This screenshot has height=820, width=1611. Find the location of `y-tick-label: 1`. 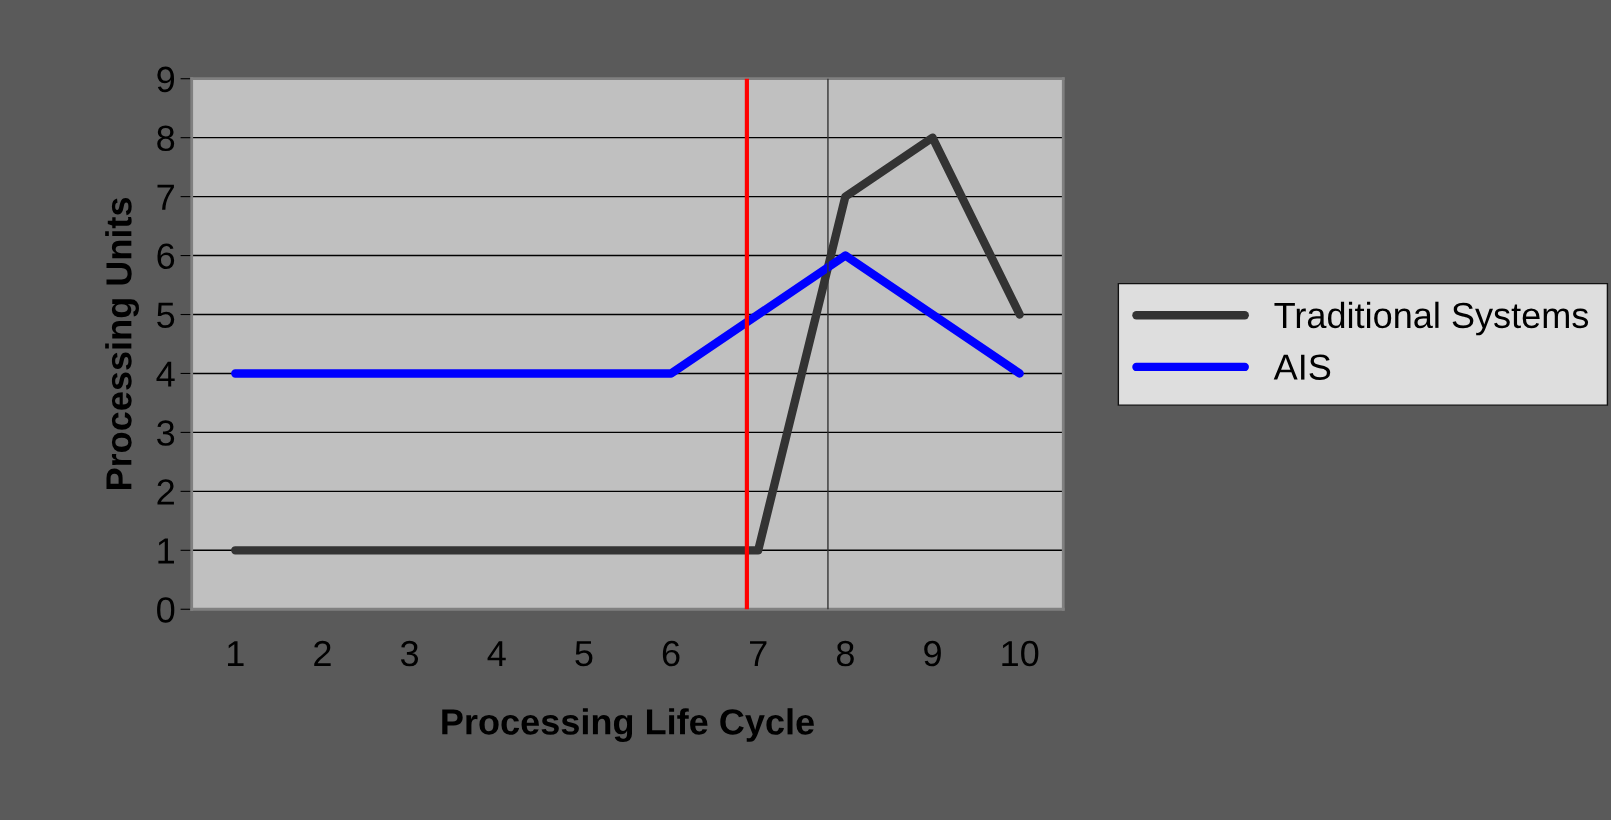

y-tick-label: 1 is located at coordinates (166, 551).